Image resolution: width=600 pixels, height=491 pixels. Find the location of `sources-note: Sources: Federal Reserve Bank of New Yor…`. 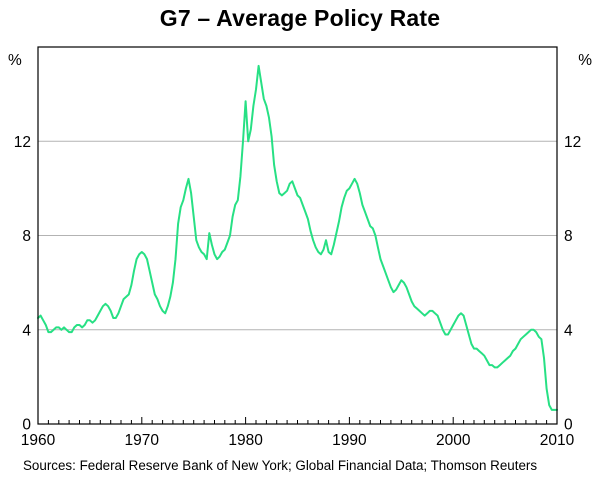

sources-note: Sources: Federal Reserve Bank of New Yor… is located at coordinates (280, 465).